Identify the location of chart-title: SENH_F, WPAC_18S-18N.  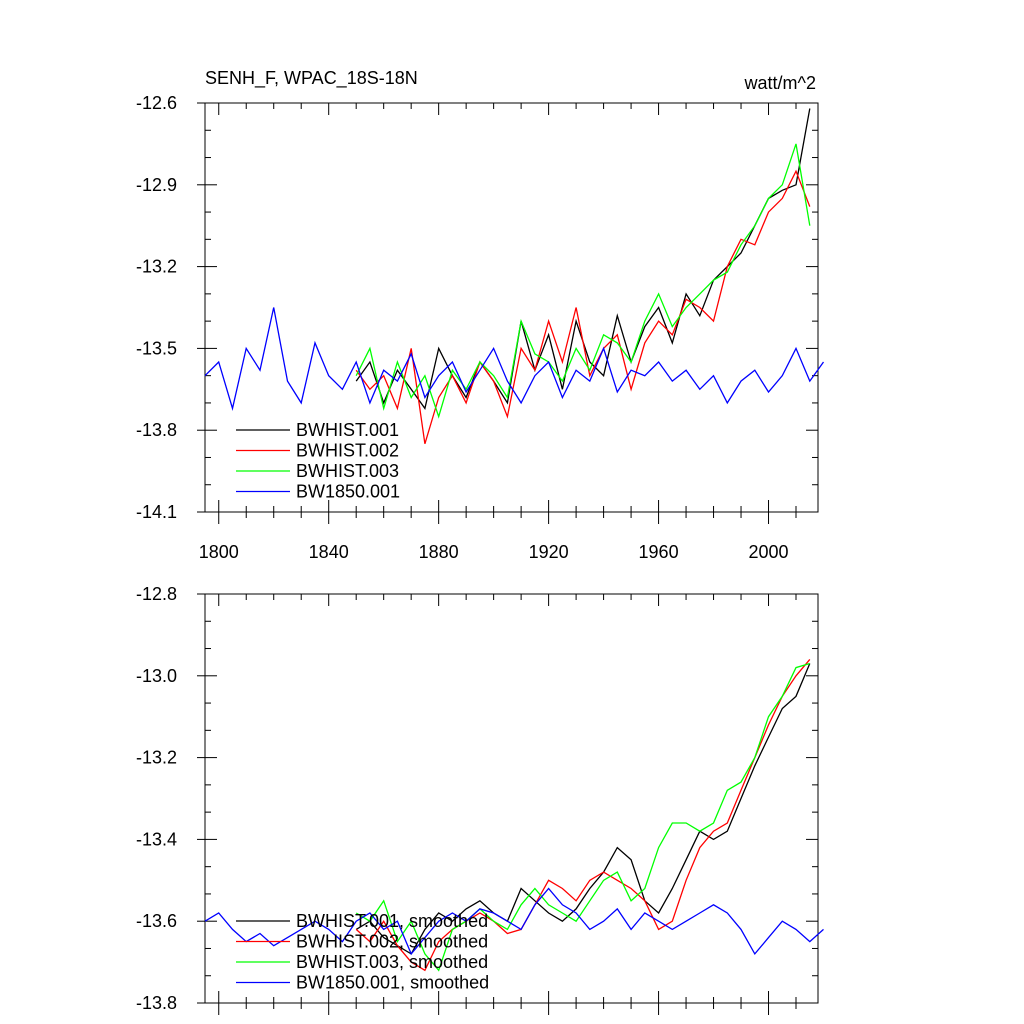
(311, 78).